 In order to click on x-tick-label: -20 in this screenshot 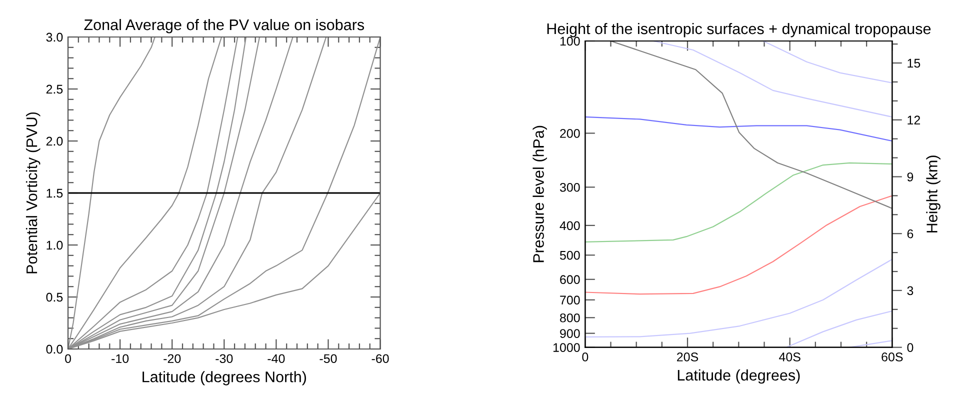, I will do `click(172, 359)`.